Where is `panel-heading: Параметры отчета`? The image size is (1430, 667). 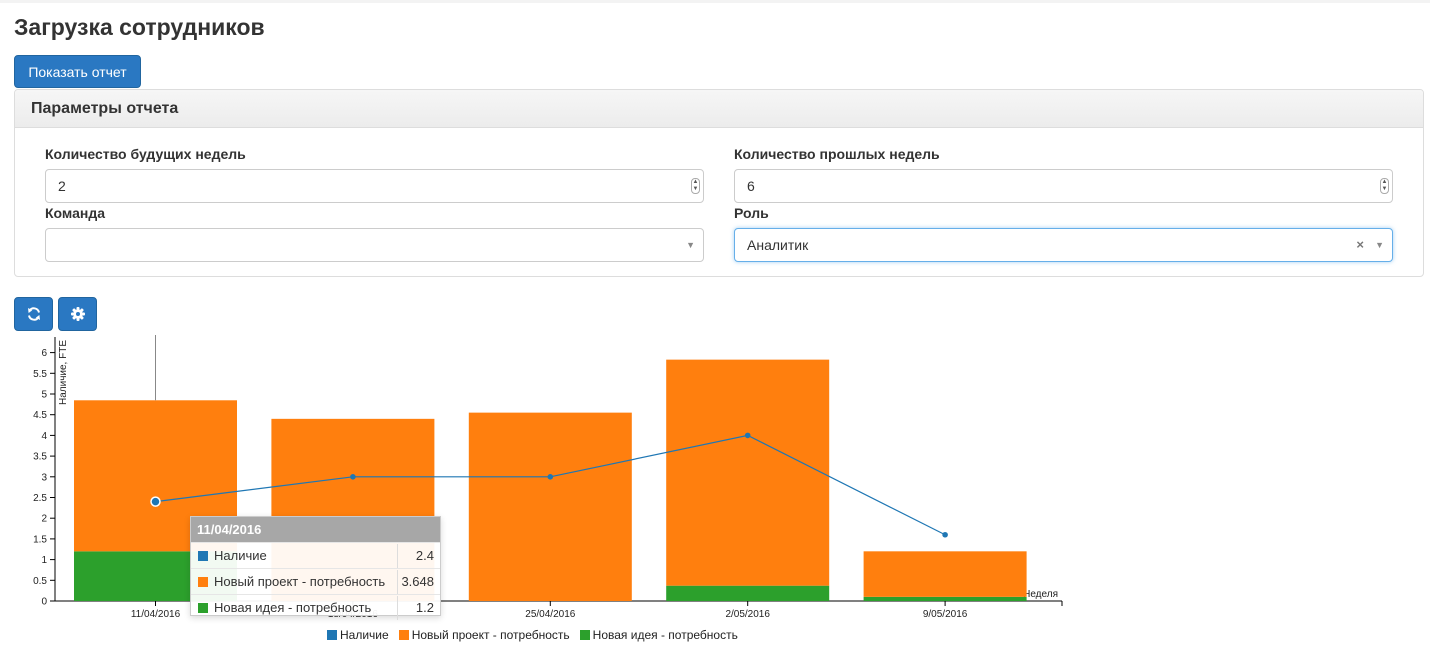
panel-heading: Параметры отчета is located at coordinates (719, 109).